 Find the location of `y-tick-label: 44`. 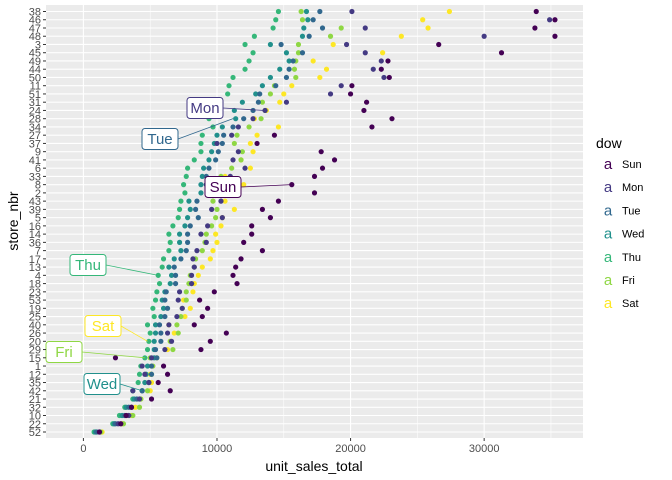

y-tick-label: 44 is located at coordinates (35, 70).